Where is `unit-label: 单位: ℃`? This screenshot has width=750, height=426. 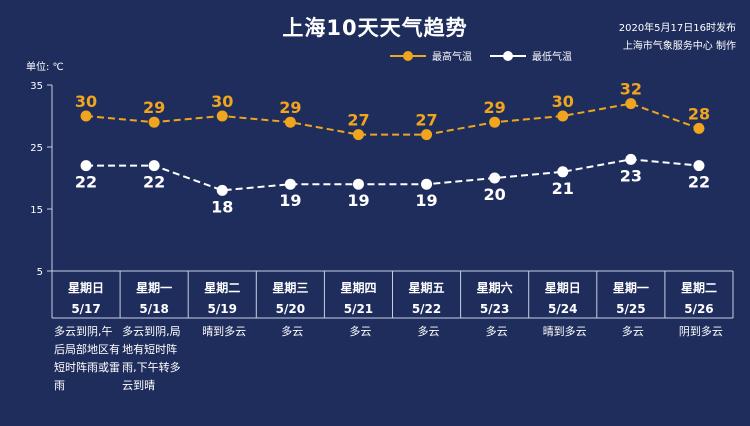
unit-label: 单位: ℃ is located at coordinates (45, 67).